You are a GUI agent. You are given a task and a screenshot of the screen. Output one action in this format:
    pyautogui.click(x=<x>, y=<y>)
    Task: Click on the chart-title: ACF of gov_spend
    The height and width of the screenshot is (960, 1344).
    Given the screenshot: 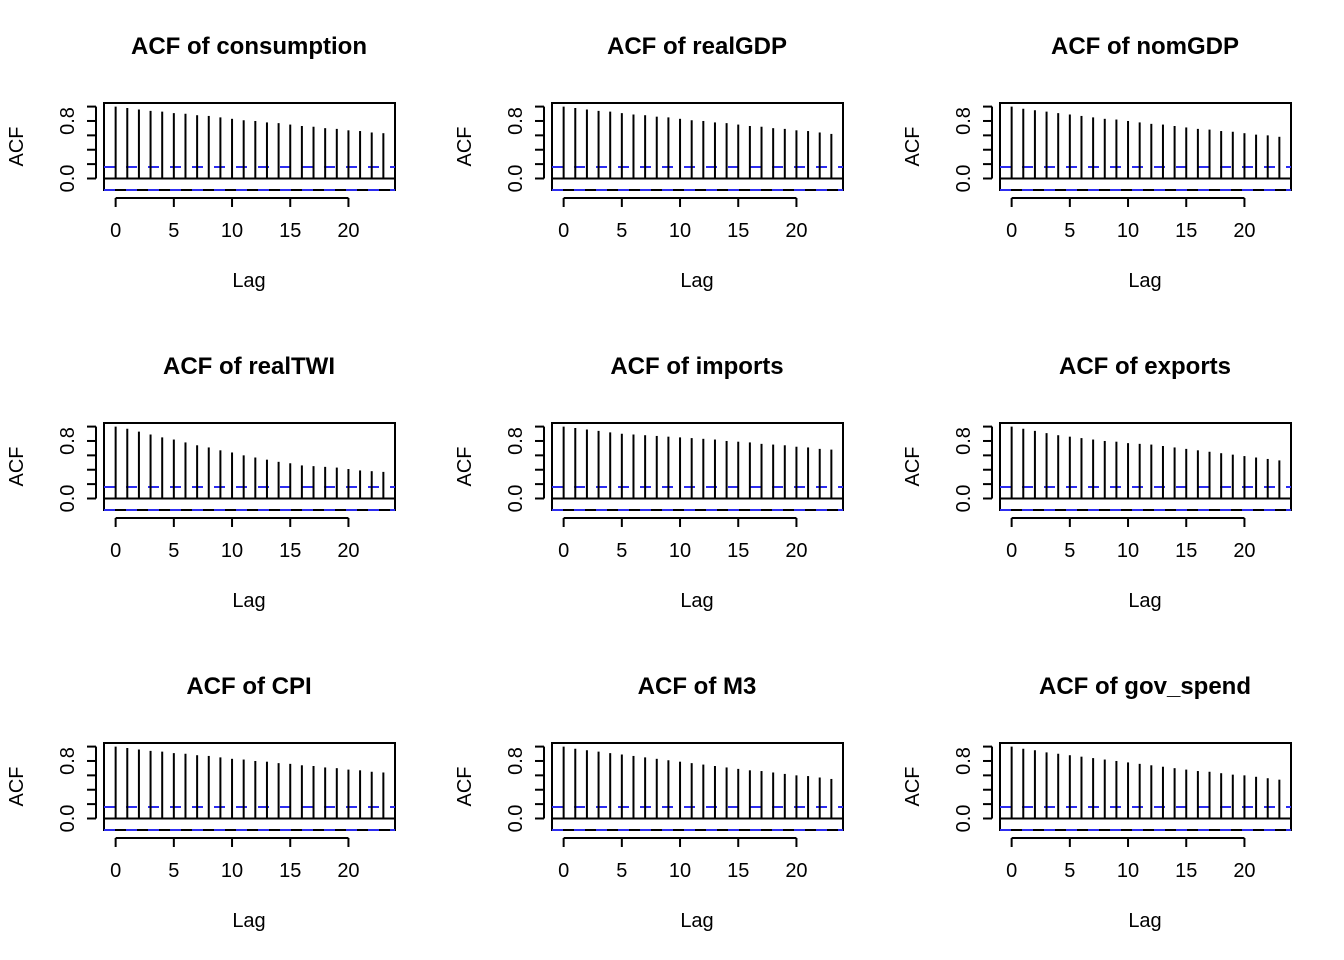 What is the action you would take?
    pyautogui.click(x=1145, y=686)
    